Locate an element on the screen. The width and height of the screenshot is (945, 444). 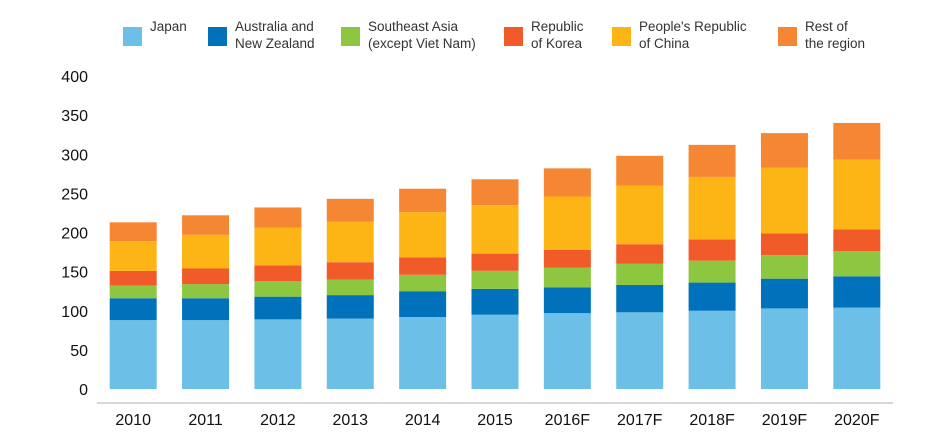
y-tick-label: 150 is located at coordinates (74, 273).